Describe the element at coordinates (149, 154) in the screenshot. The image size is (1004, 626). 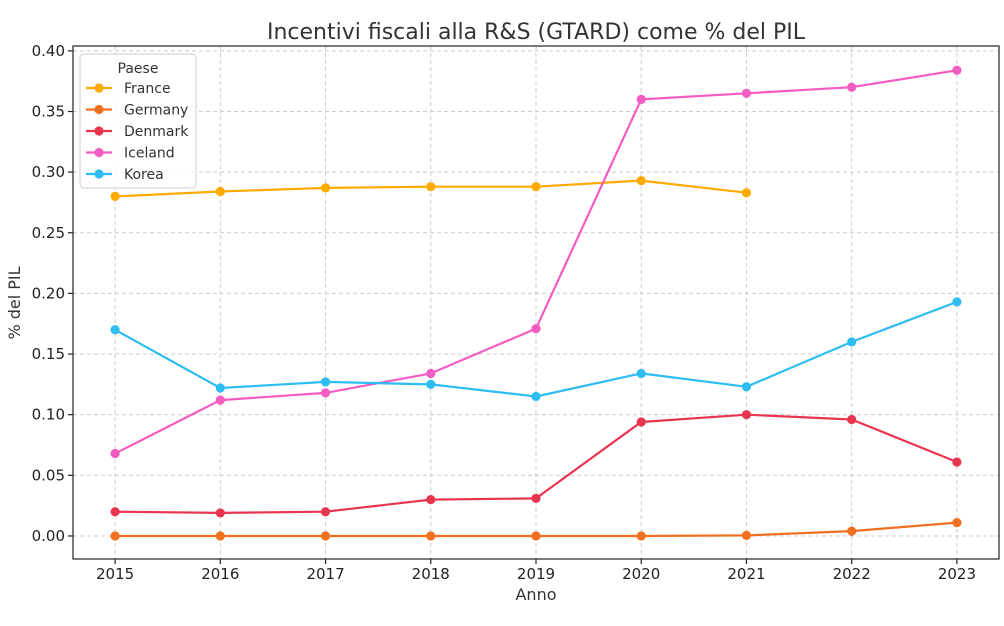
I see `legend-label-iceland: Iceland` at that location.